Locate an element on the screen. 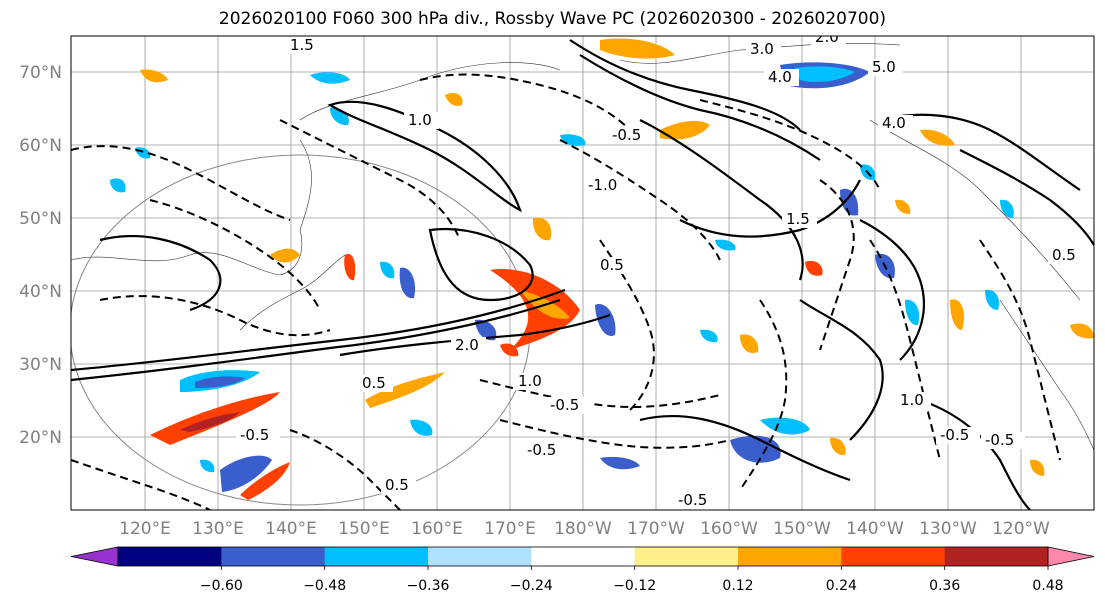 The height and width of the screenshot is (604, 1105). contour-label-neg-0-5-c: -0.5 is located at coordinates (541, 450).